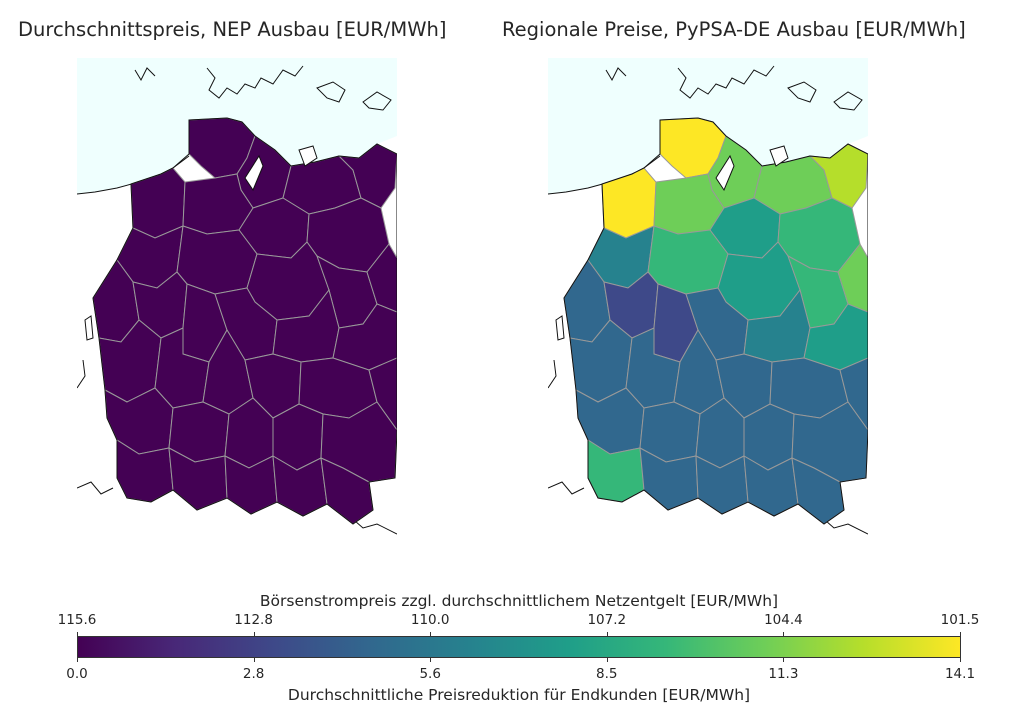  Describe the element at coordinates (430, 674) in the screenshot. I see `colorbar-bottom-tick-label: 5.6` at that location.